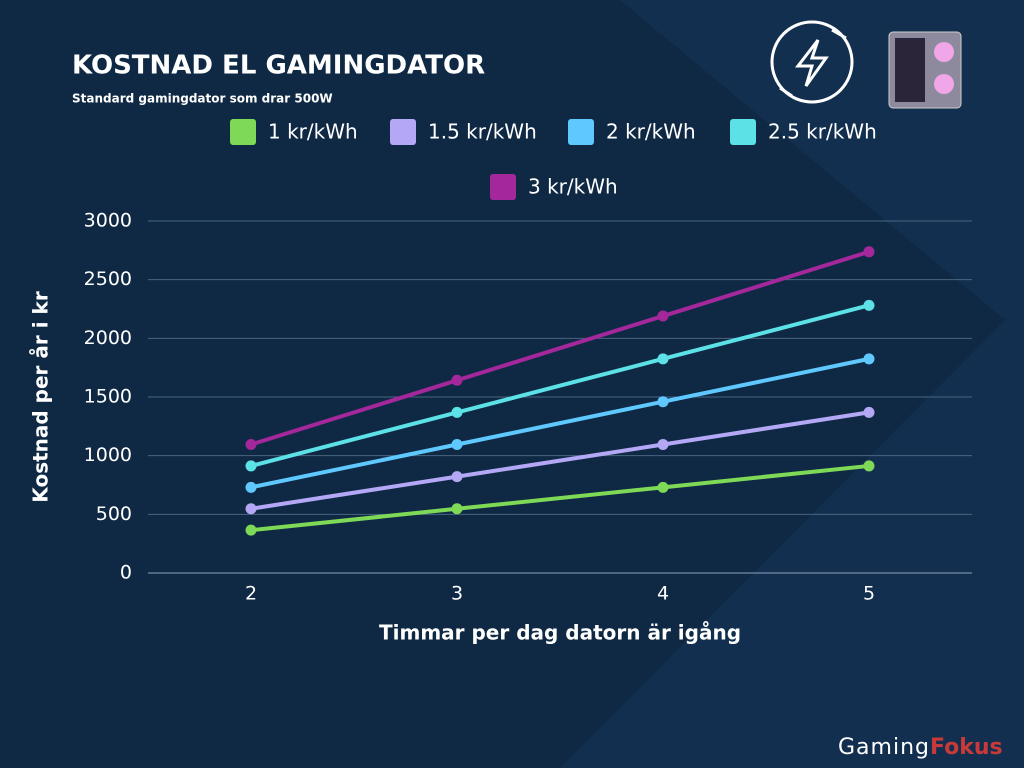  What do you see at coordinates (108, 221) in the screenshot?
I see `y-tick-label: 3000` at bounding box center [108, 221].